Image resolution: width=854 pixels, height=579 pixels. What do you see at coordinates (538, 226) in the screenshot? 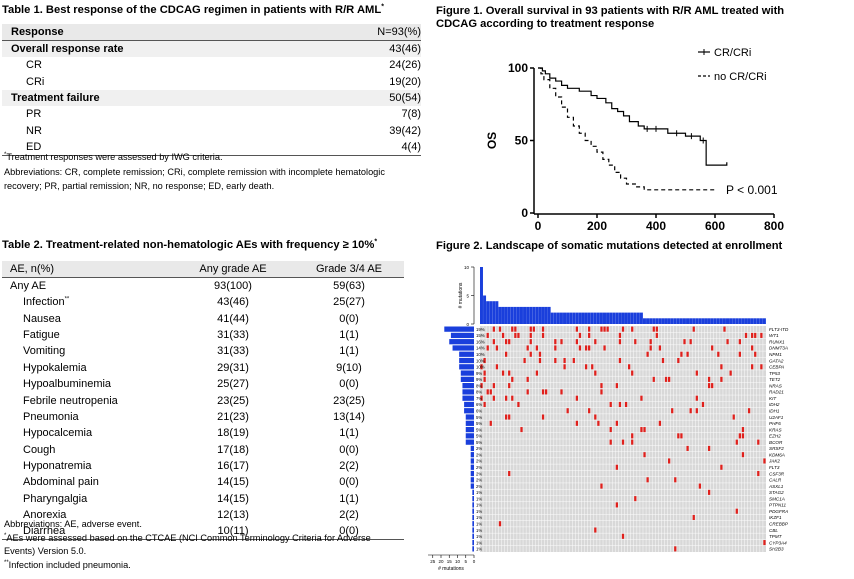
I see `x-tick-label: 0` at bounding box center [538, 226].